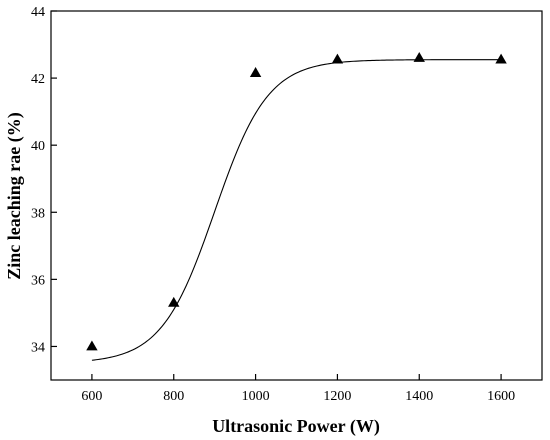  I want to click on y-tick-label: 38, so click(38, 213).